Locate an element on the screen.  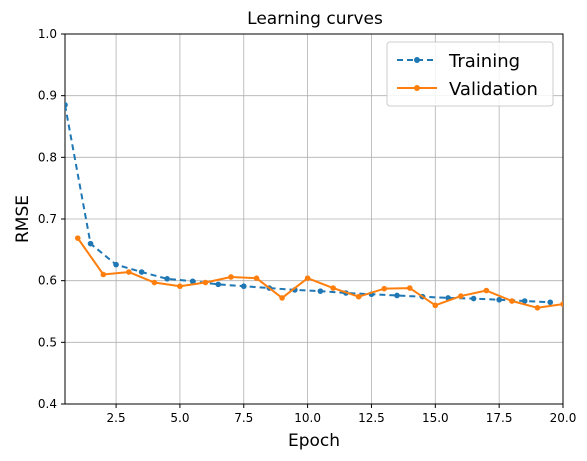
y-tick-label: 1.0 is located at coordinates (47, 34).